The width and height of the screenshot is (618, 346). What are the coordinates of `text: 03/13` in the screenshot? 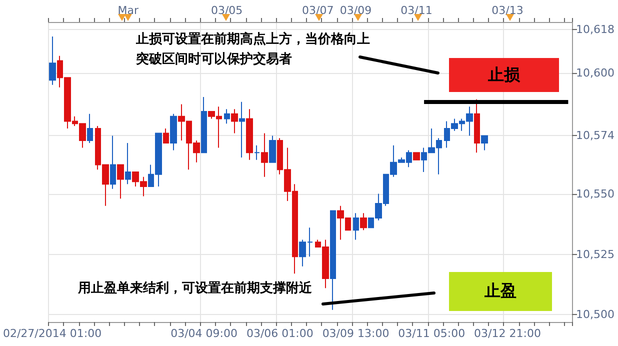 It's located at (508, 10).